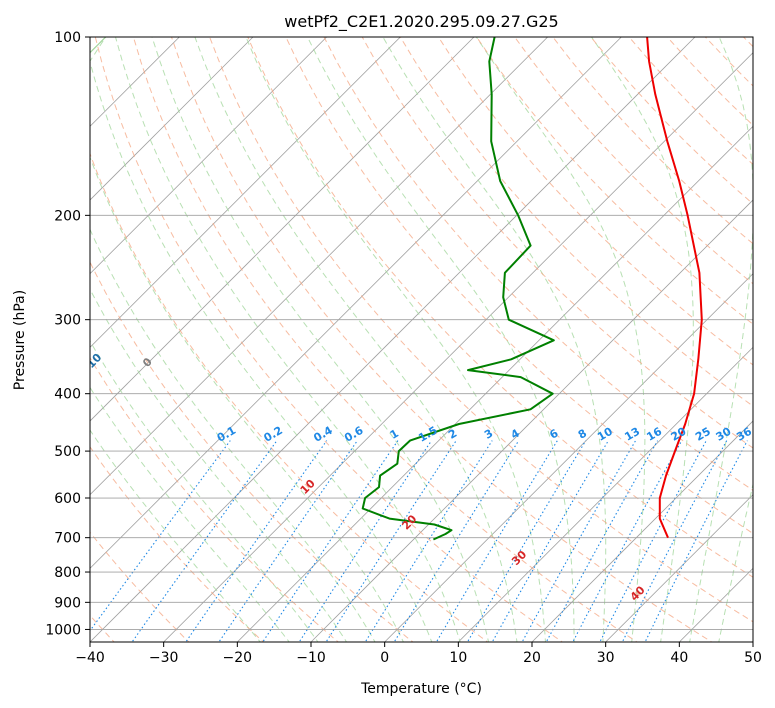 The width and height of the screenshot is (775, 708). I want to click on dry-adiabat-label: 30, so click(519, 558).